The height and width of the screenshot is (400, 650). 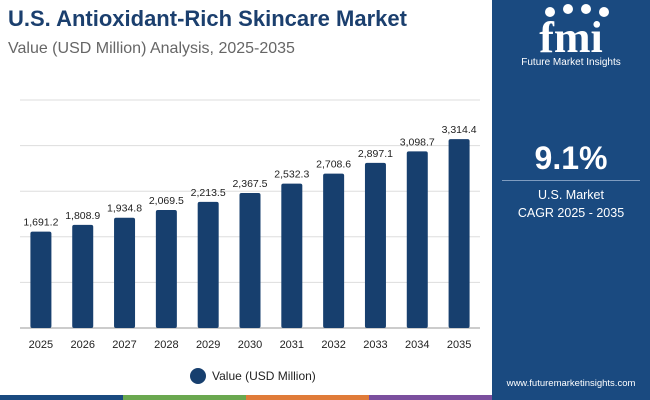 I want to click on bar-value-label: 1,934.8, so click(x=124, y=209).